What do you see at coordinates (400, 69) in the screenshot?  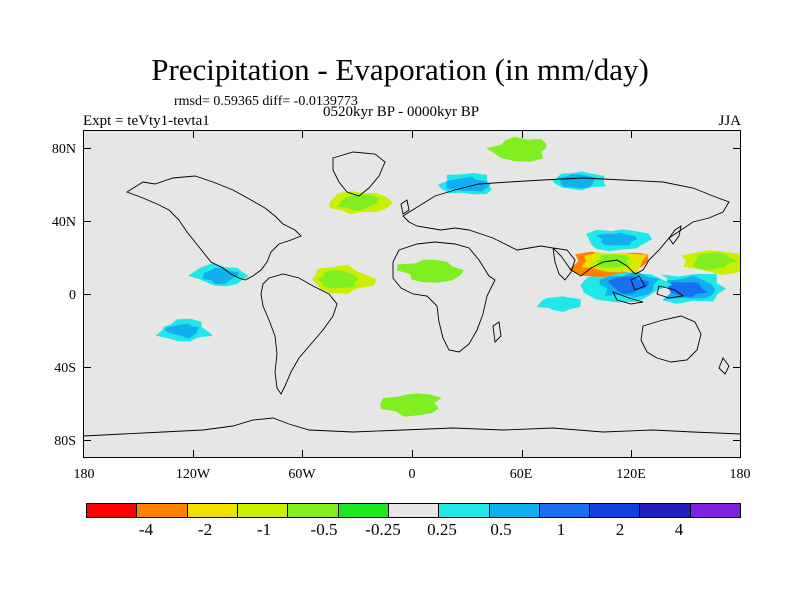 I see `figure-title: Precipitation - Evaporation (in mm/day)` at bounding box center [400, 69].